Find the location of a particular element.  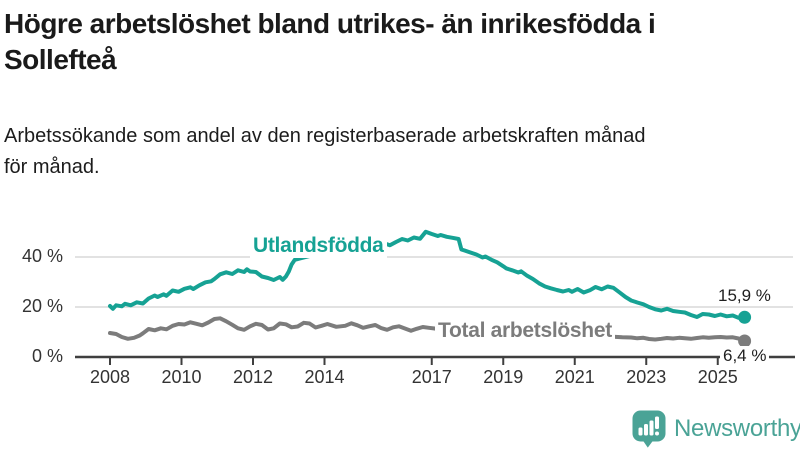

newsworthy-logo-icon is located at coordinates (649, 429).